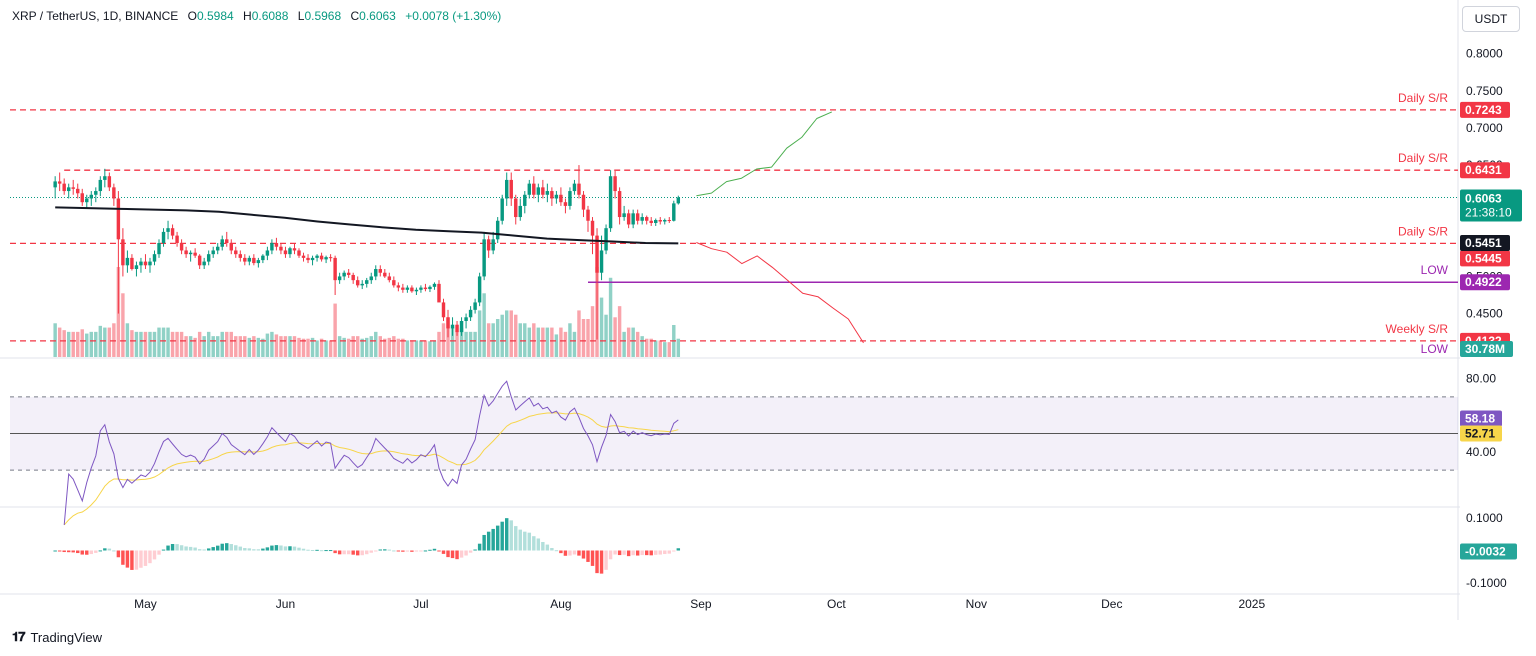 This screenshot has height=656, width=1536. I want to click on tradingview-logo-icon: 𝟏𝟕, so click(19, 636).